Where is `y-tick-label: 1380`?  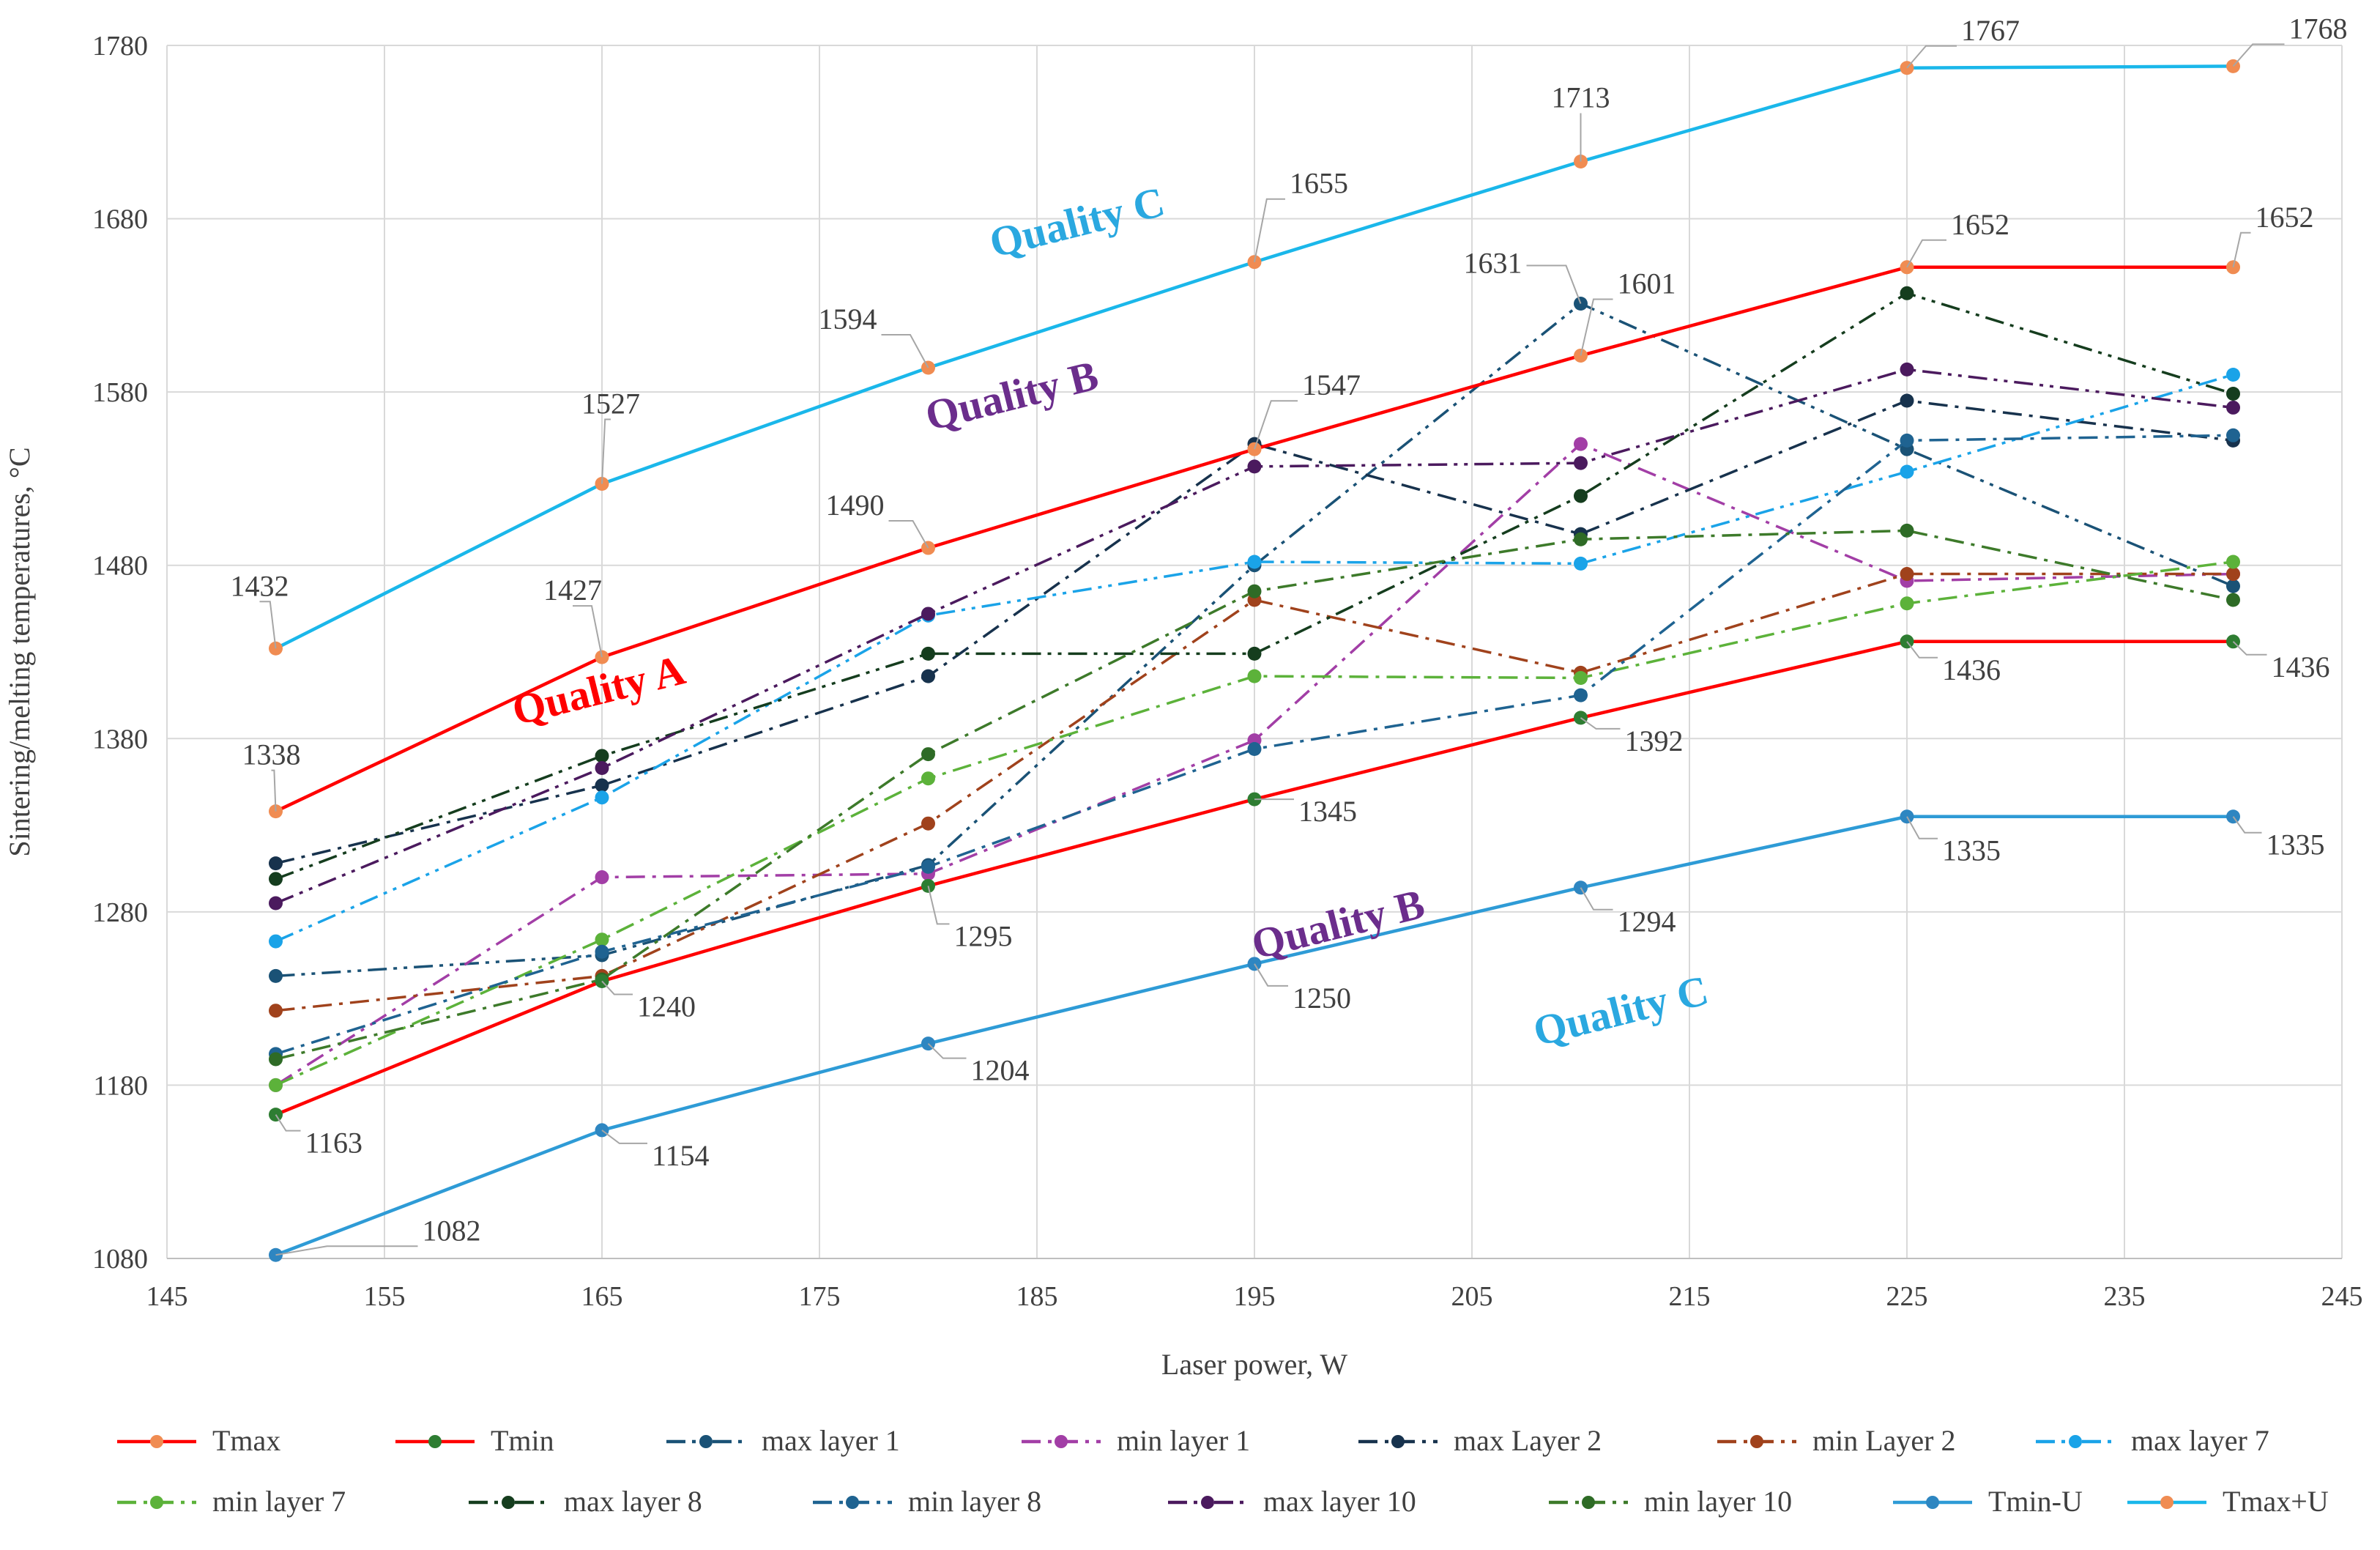
y-tick-label: 1380 is located at coordinates (120, 739).